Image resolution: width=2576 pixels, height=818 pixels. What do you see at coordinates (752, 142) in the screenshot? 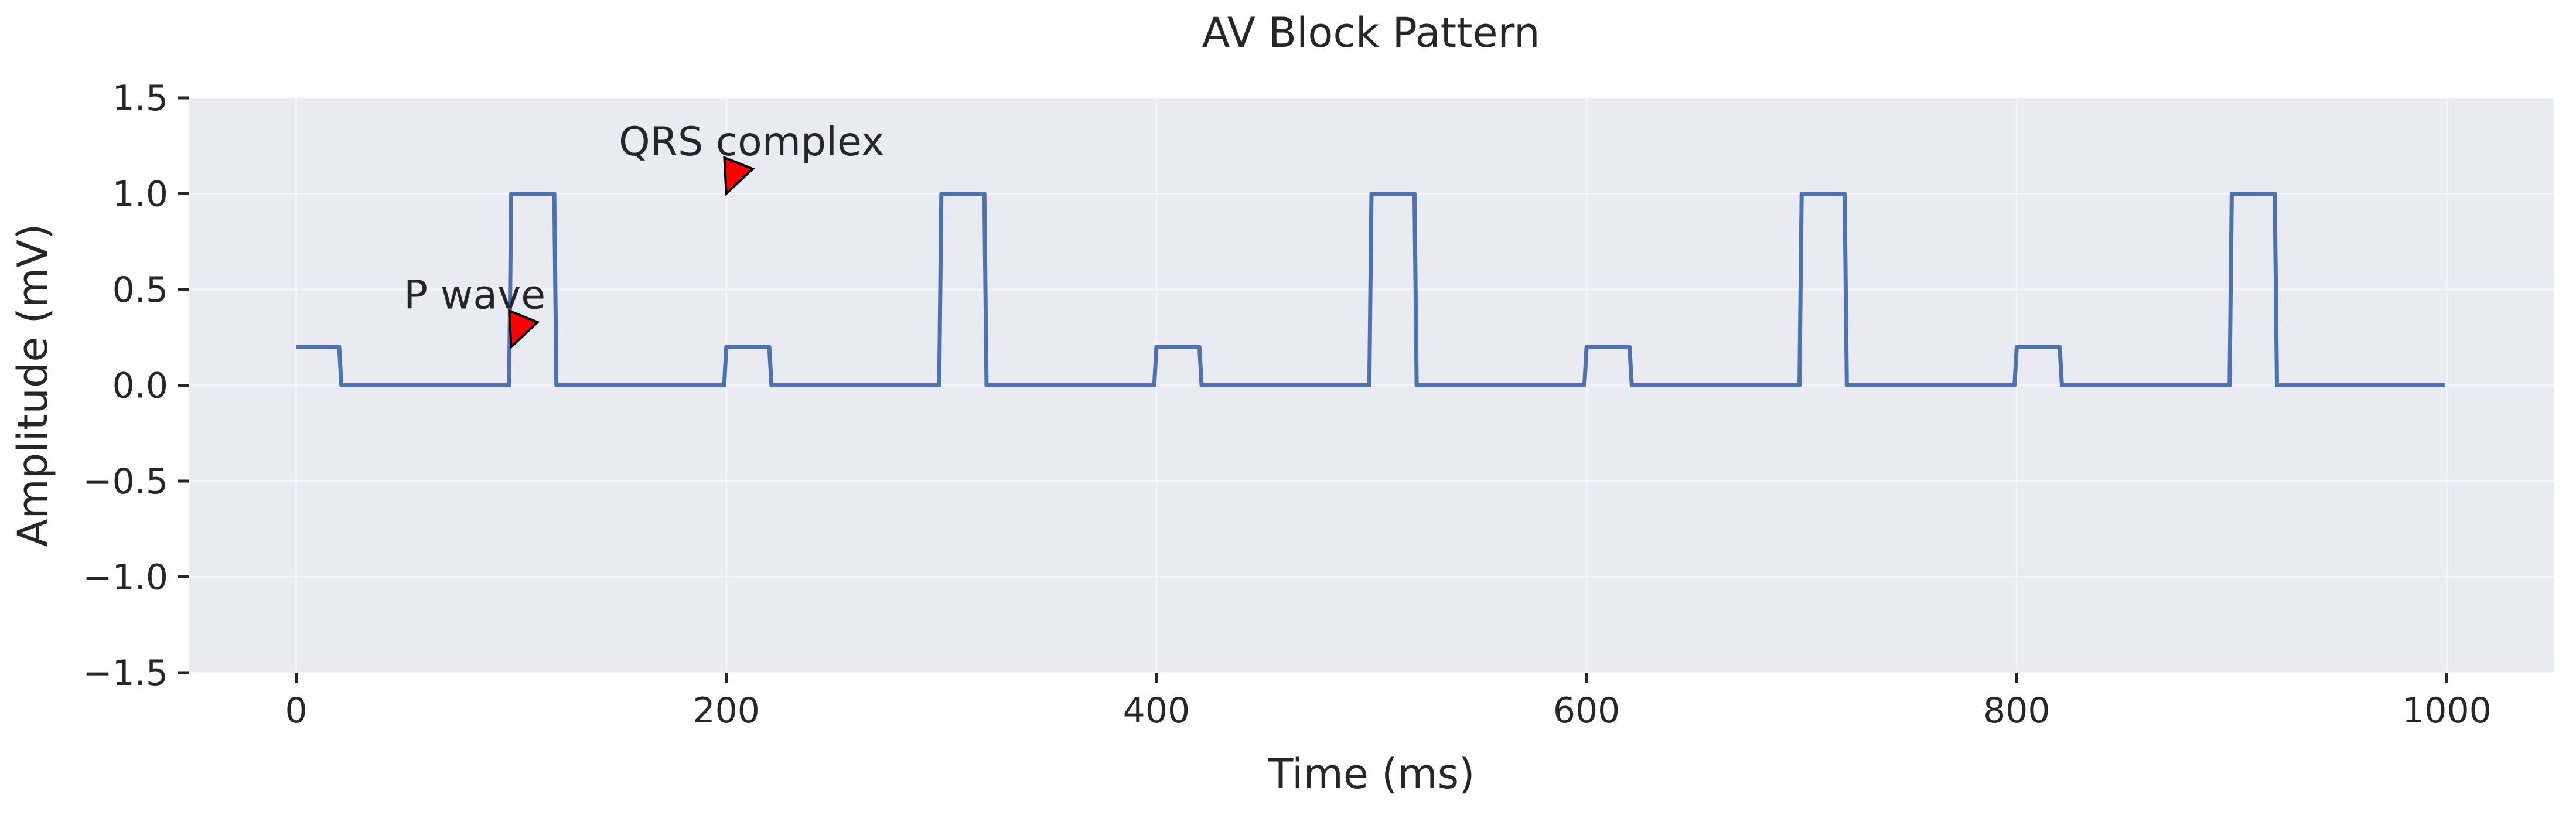
I see `annotation-label: QRS complex` at bounding box center [752, 142].